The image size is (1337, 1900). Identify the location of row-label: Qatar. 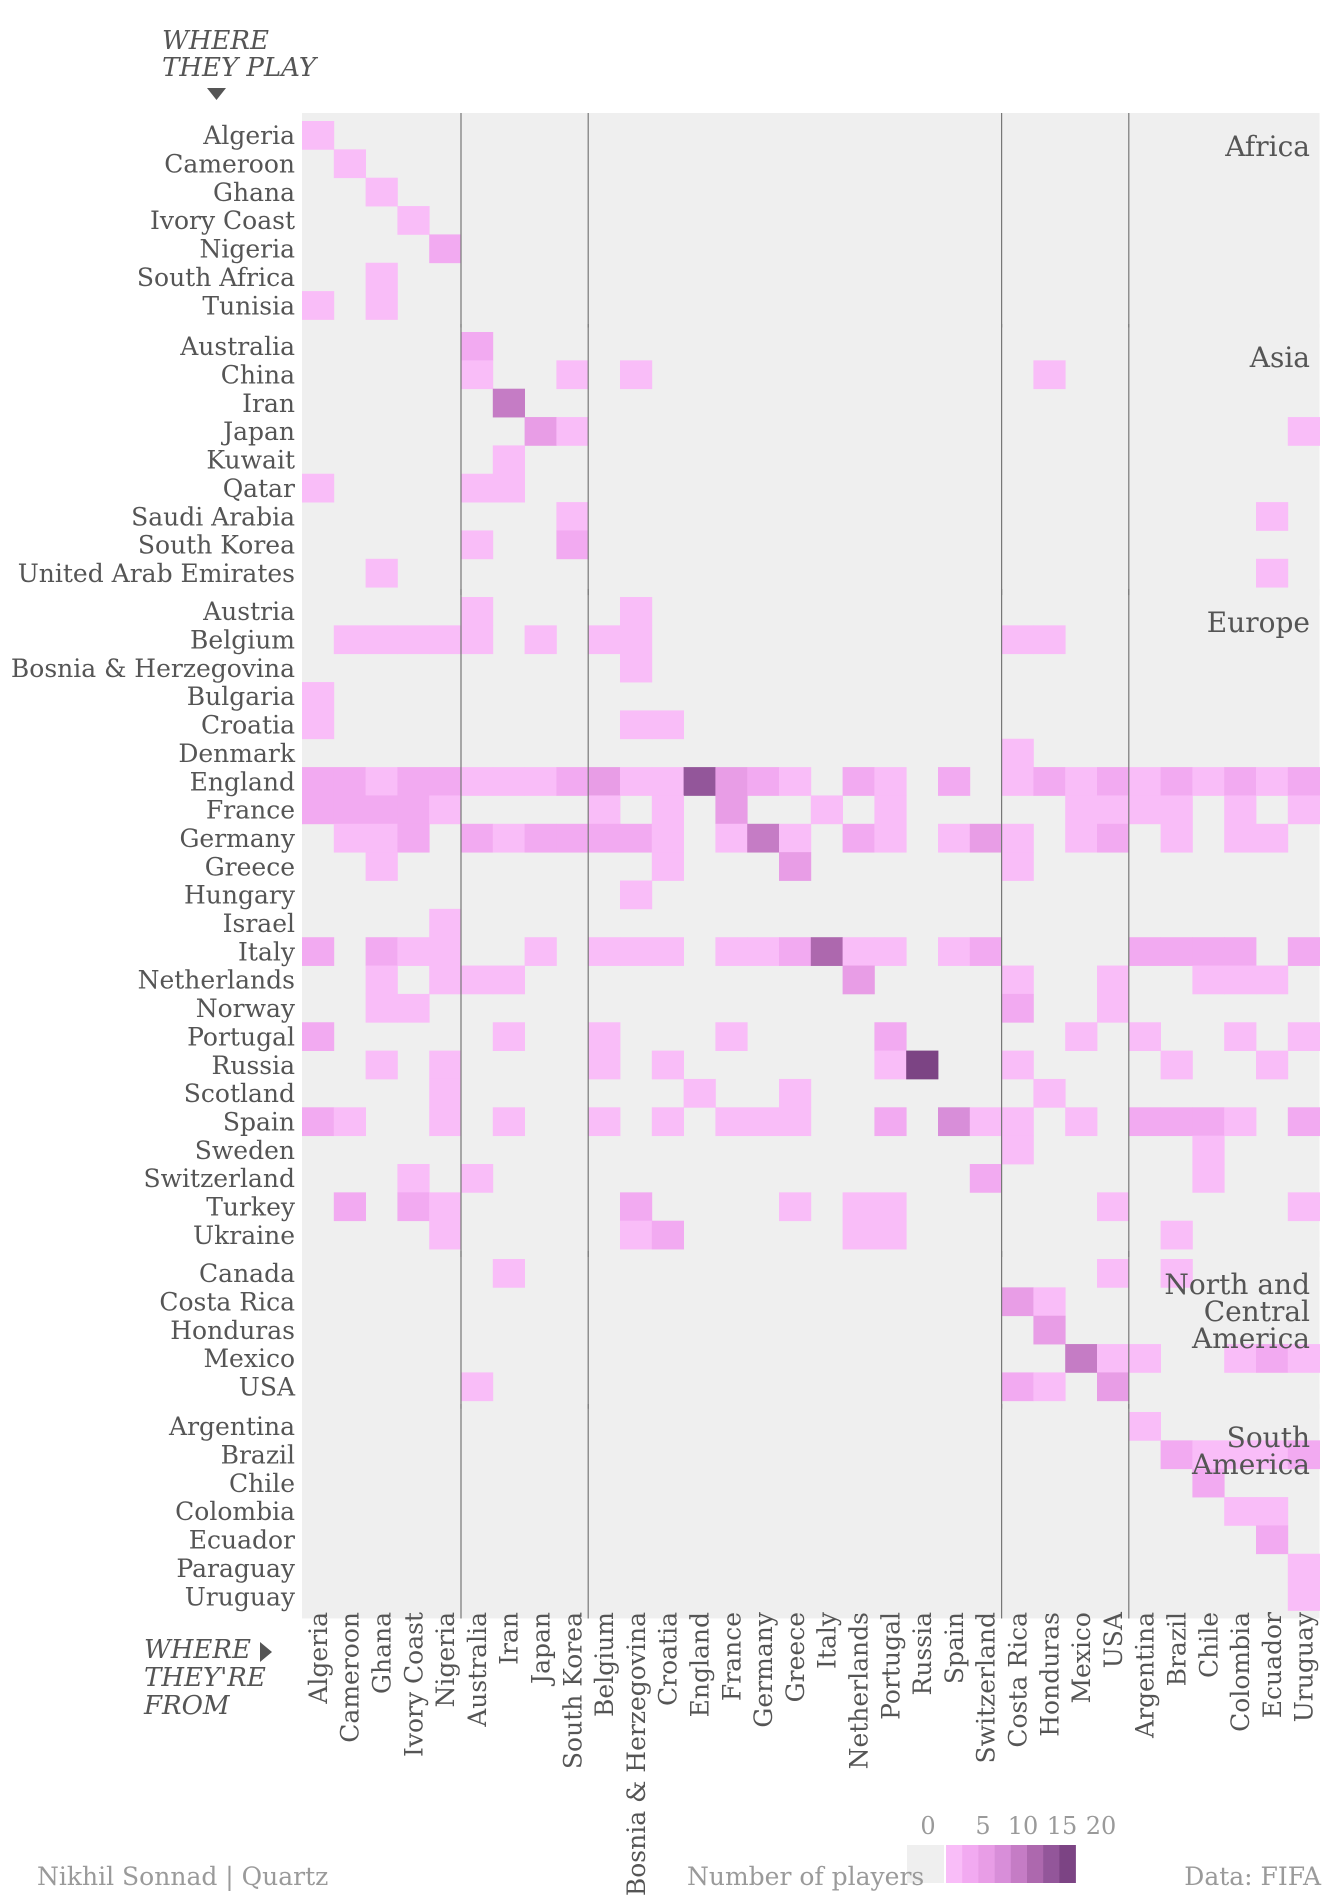
(259, 488).